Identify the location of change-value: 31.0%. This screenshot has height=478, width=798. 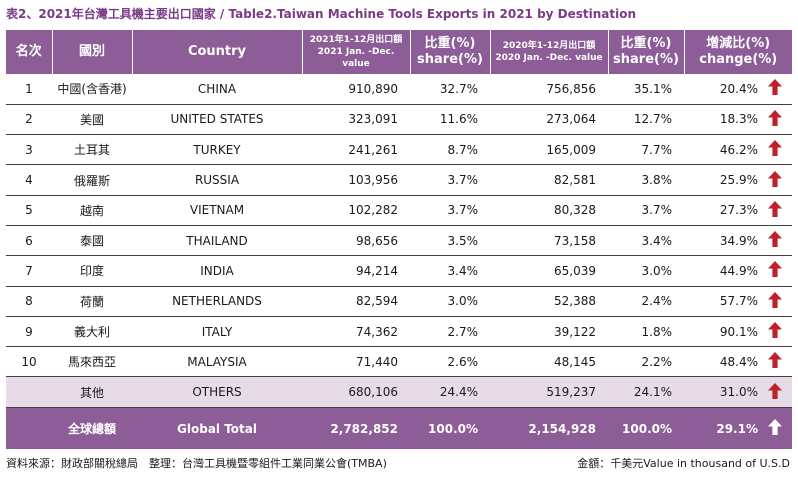
(738, 392).